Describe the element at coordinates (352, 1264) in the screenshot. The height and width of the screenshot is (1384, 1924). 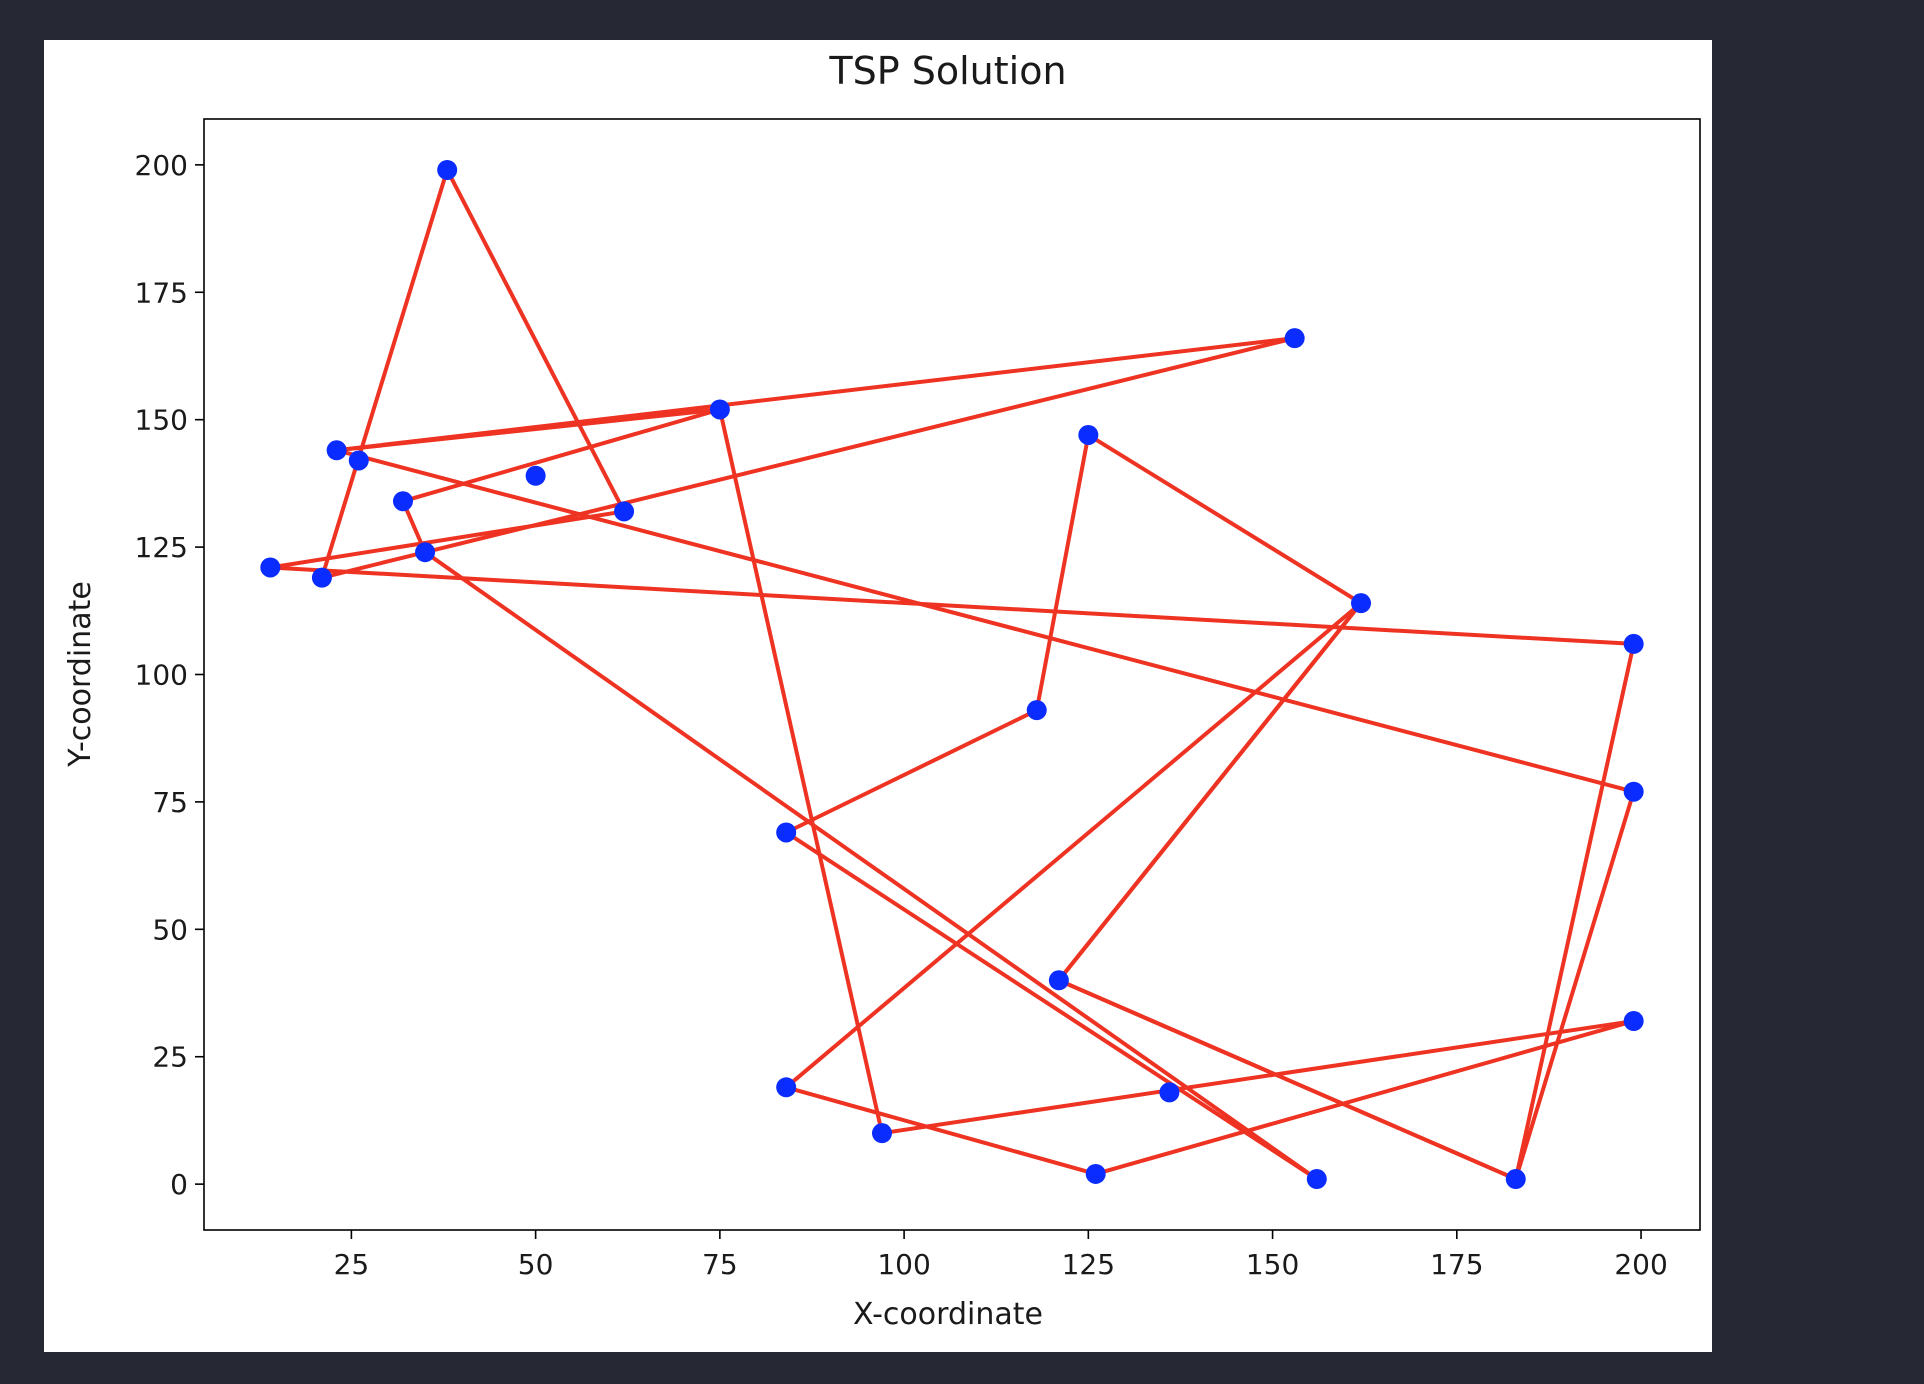
I see `x-tick-label: 25` at that location.